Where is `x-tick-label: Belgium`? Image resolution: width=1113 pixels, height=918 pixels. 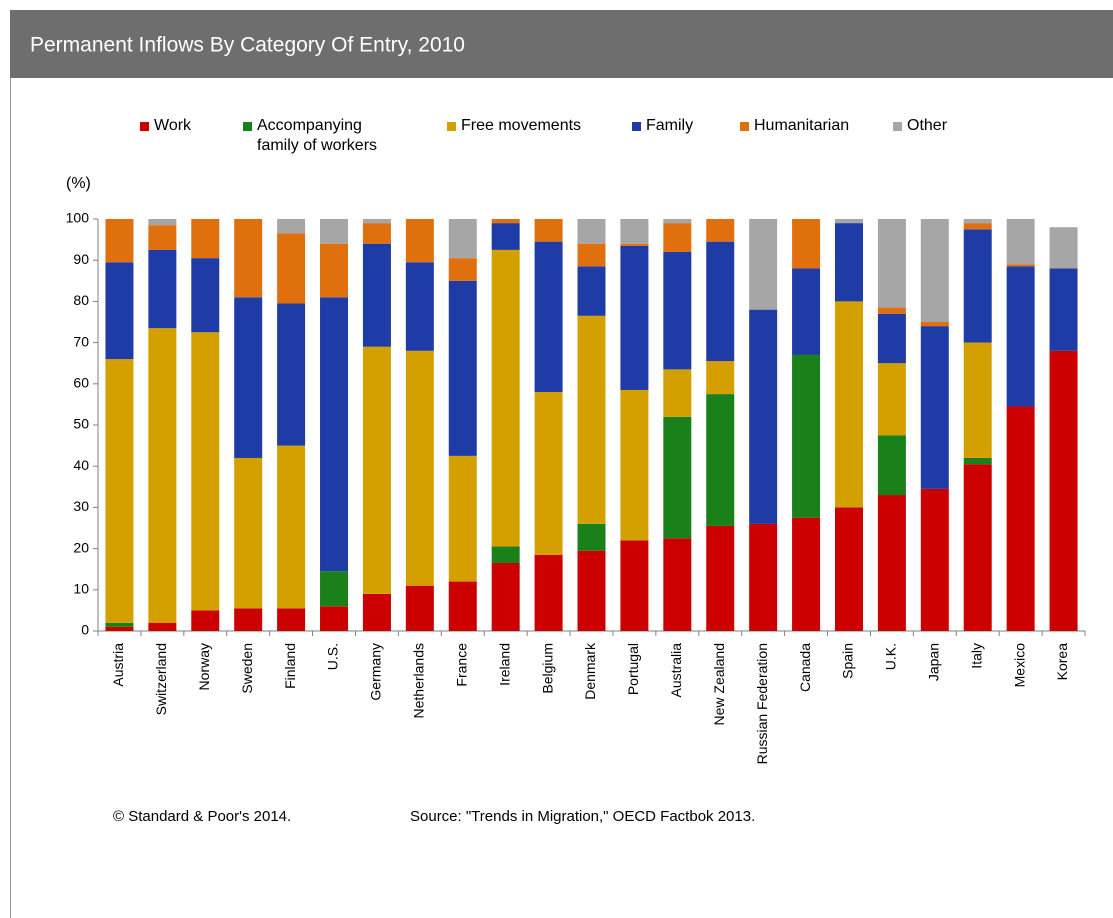 x-tick-label: Belgium is located at coordinates (547, 668).